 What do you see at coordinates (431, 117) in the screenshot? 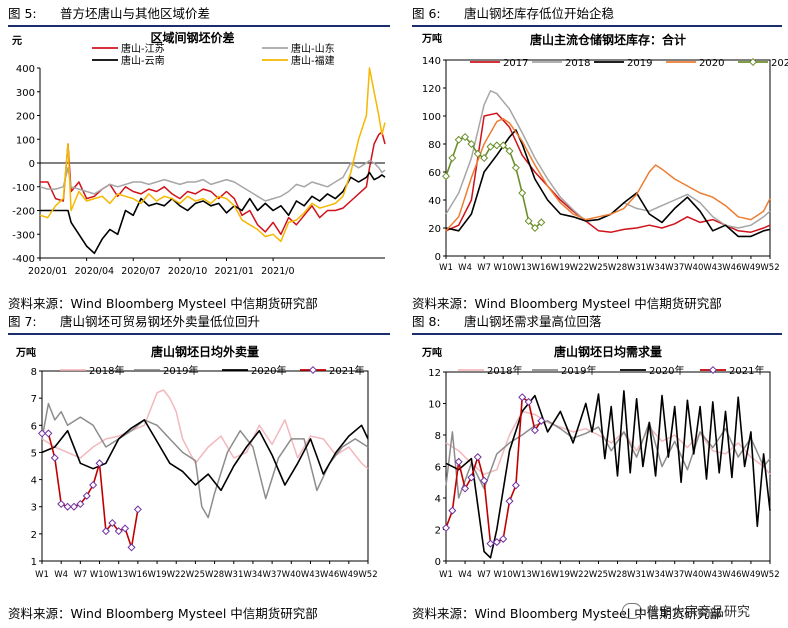
I see `y-tick-label: 100` at bounding box center [431, 117].